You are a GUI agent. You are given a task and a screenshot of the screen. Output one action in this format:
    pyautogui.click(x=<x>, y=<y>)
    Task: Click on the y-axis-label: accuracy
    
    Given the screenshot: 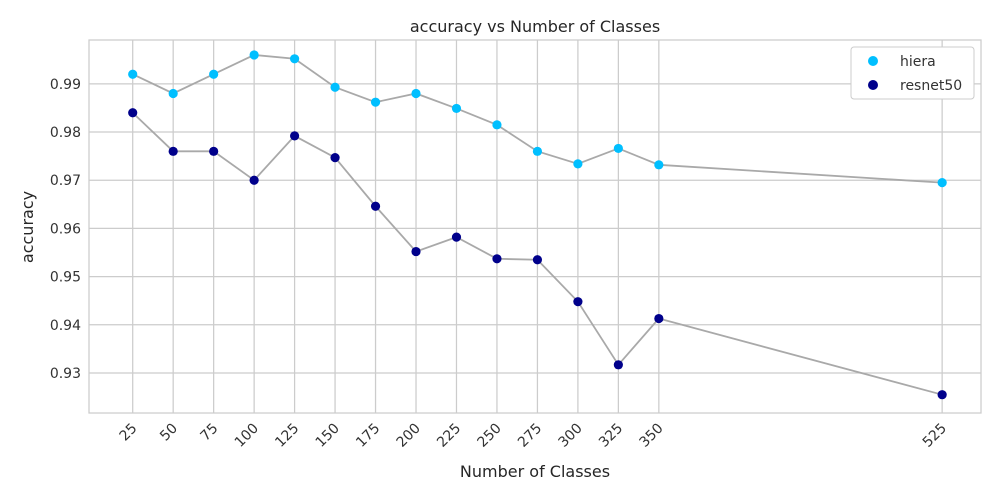 What is the action you would take?
    pyautogui.click(x=27, y=227)
    